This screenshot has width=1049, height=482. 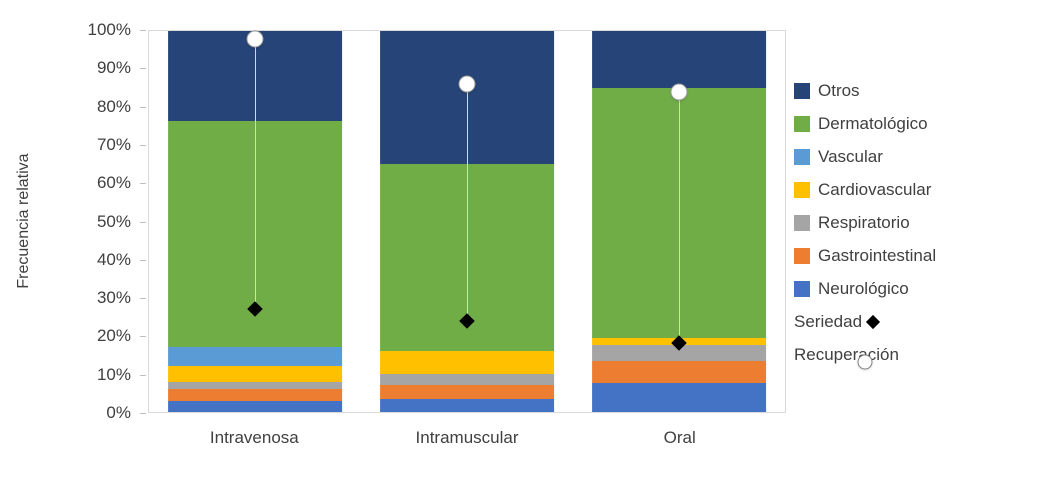 What do you see at coordinates (873, 321) in the screenshot?
I see `legend-diamond-icon` at bounding box center [873, 321].